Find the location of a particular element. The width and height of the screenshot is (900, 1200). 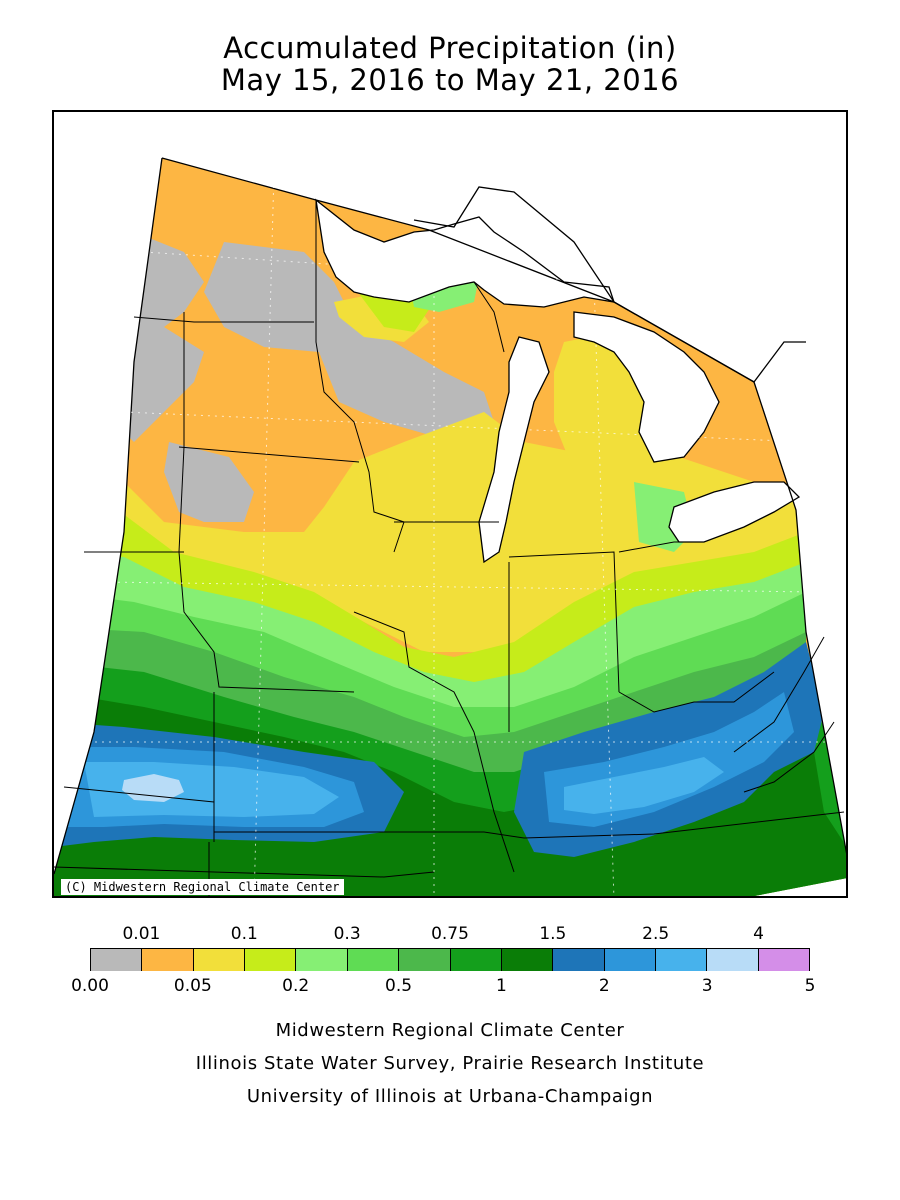

legend-upper-label: 0.3 is located at coordinates (347, 934).